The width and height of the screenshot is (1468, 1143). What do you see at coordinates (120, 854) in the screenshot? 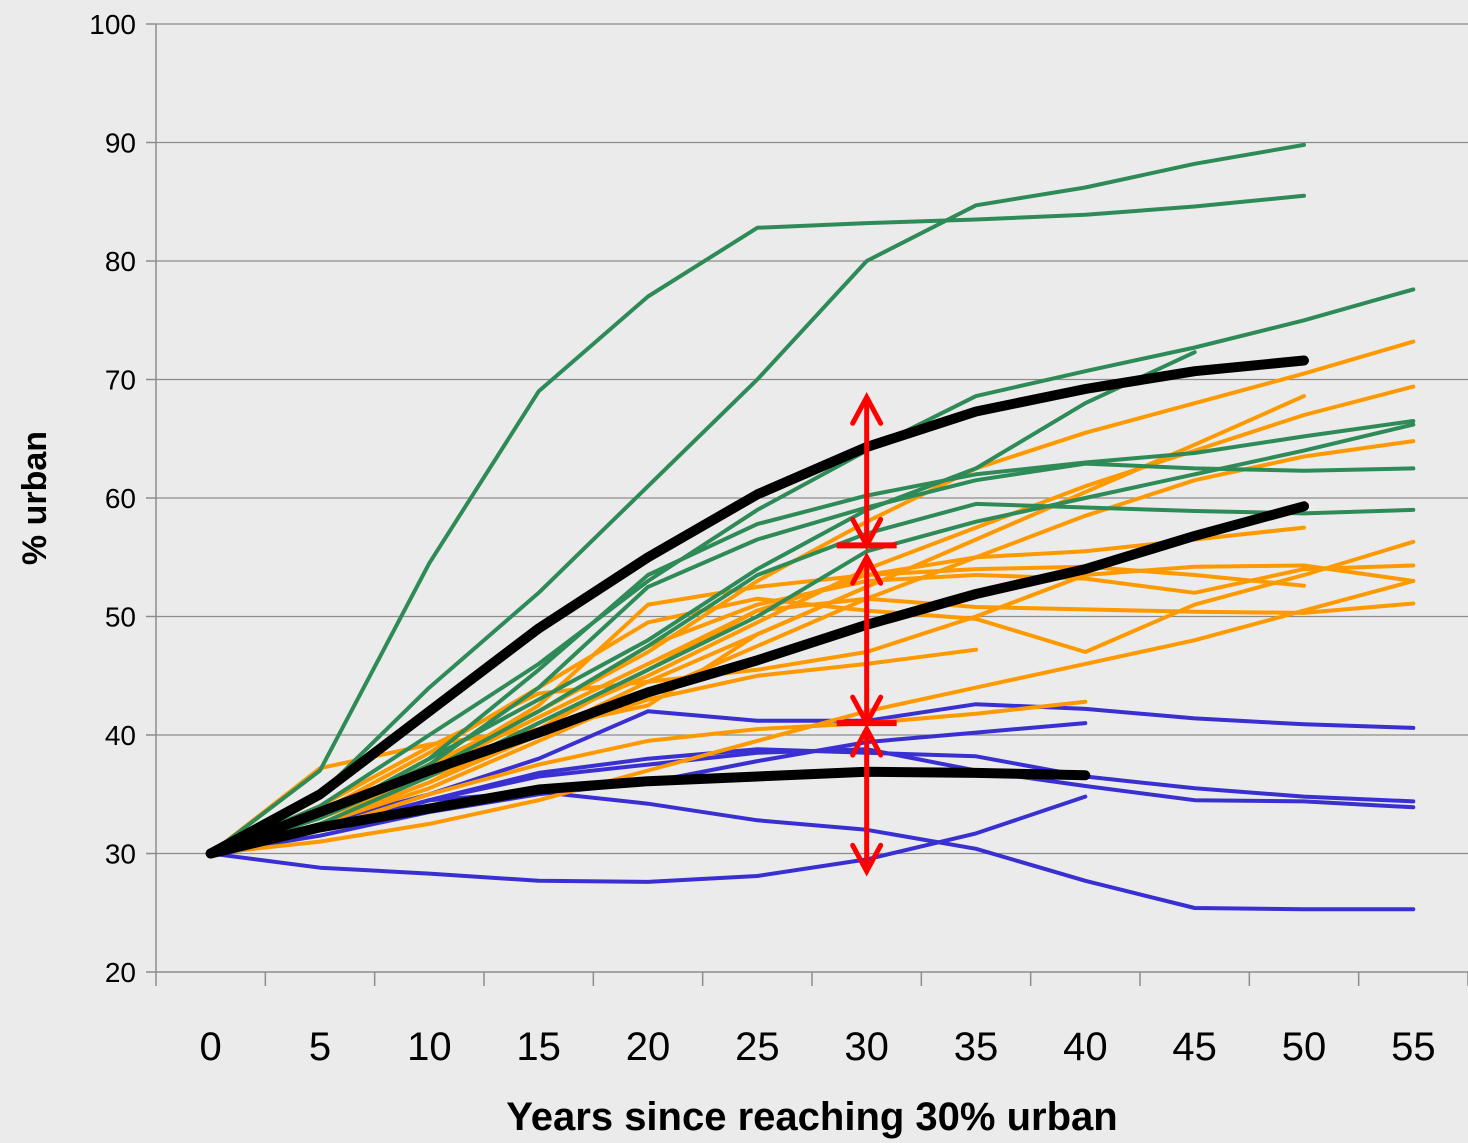
I see `y-tick-label-30: 30` at bounding box center [120, 854].